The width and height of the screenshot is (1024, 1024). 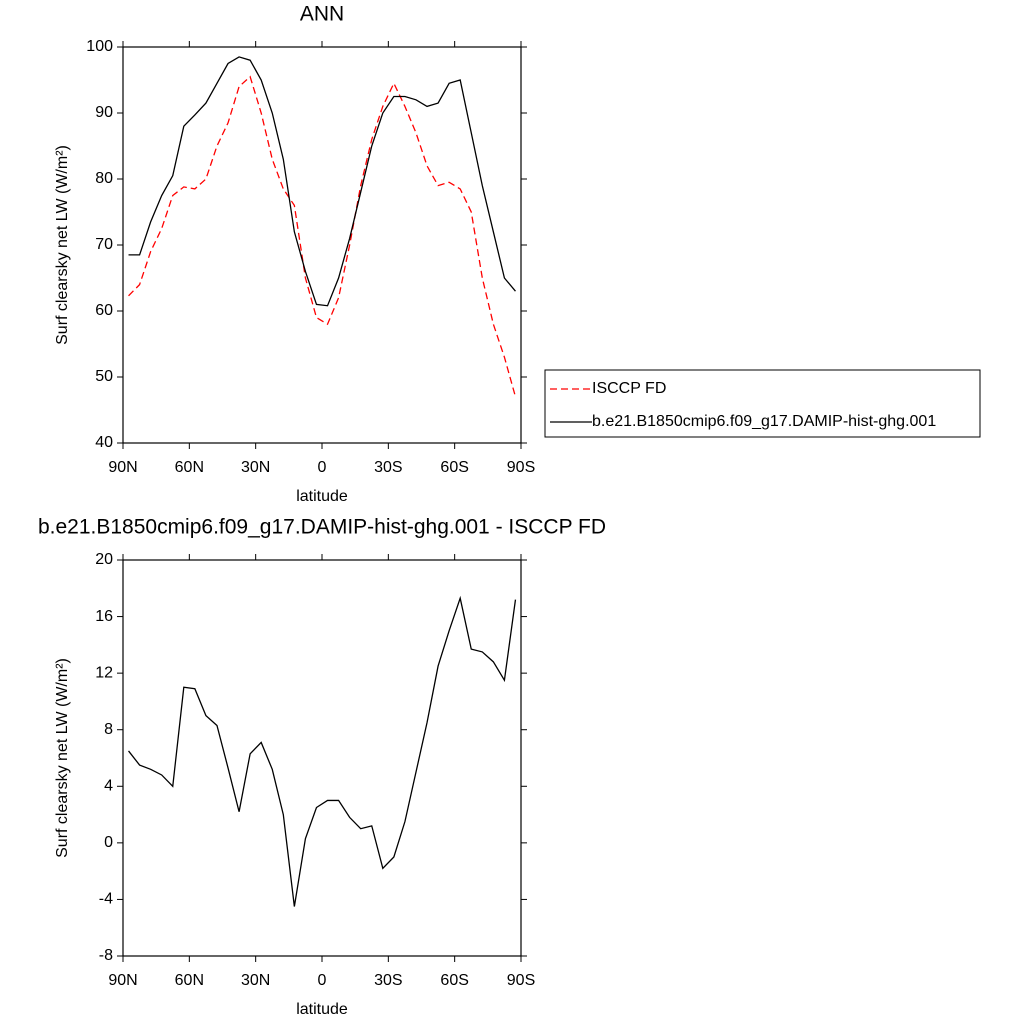 What do you see at coordinates (108, 786) in the screenshot?
I see `y-tick-label: 4` at bounding box center [108, 786].